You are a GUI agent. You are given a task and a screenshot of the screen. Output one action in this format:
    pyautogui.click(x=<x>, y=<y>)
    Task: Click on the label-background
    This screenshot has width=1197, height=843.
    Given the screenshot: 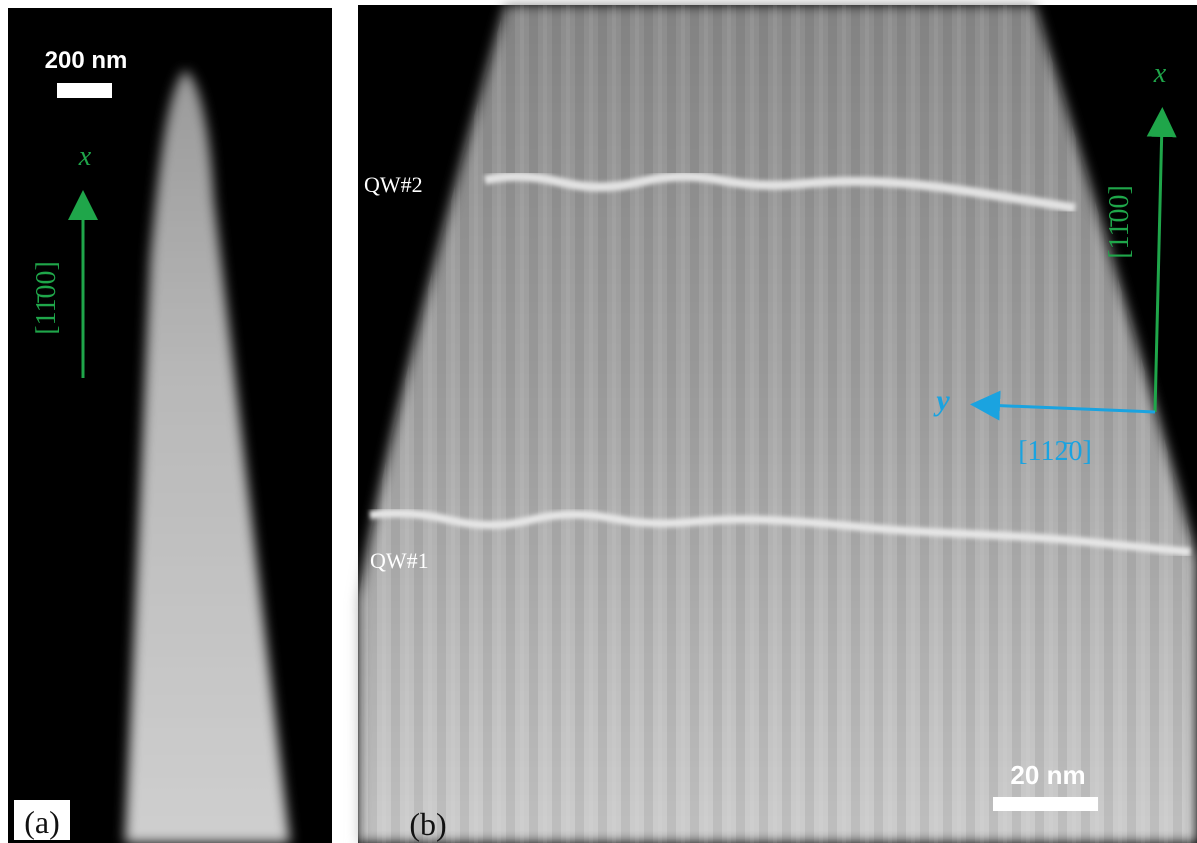 What is the action you would take?
    pyautogui.click(x=42, y=820)
    